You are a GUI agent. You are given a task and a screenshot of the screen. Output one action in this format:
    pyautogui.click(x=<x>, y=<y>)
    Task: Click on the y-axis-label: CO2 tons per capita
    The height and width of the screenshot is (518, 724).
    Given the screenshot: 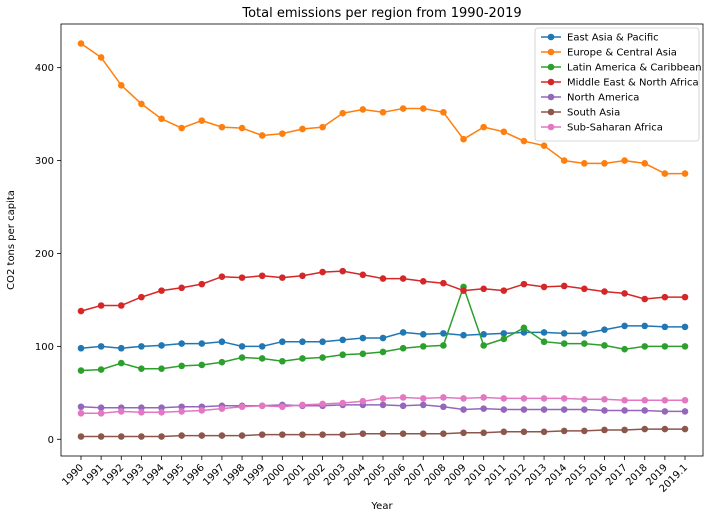 What is the action you would take?
    pyautogui.click(x=11, y=240)
    